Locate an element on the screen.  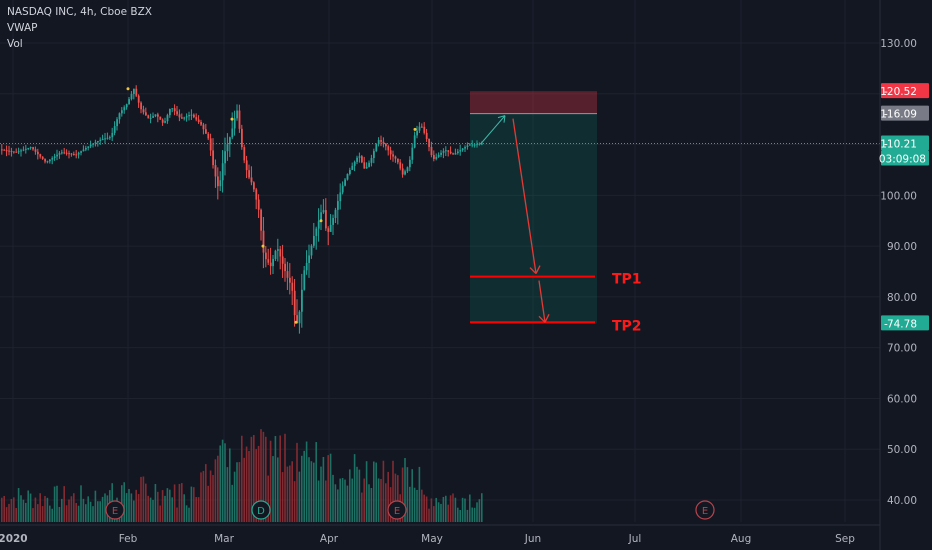
last-price-tag: 110.21- is located at coordinates (904, 143).